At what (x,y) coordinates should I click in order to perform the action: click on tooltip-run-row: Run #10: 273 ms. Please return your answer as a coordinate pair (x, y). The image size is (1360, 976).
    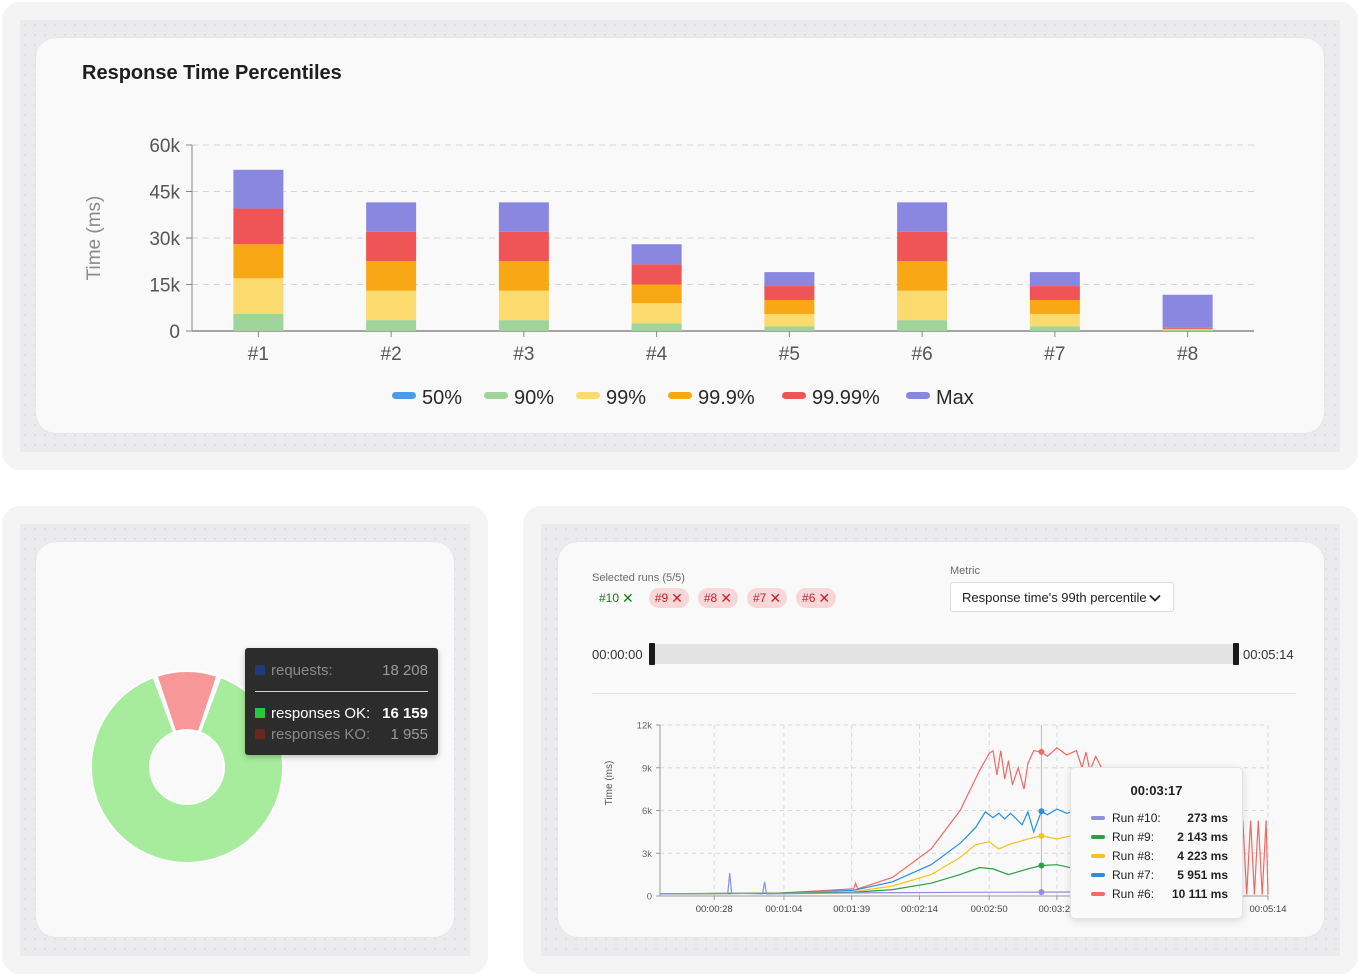
    Looking at the image, I should click on (1159, 818).